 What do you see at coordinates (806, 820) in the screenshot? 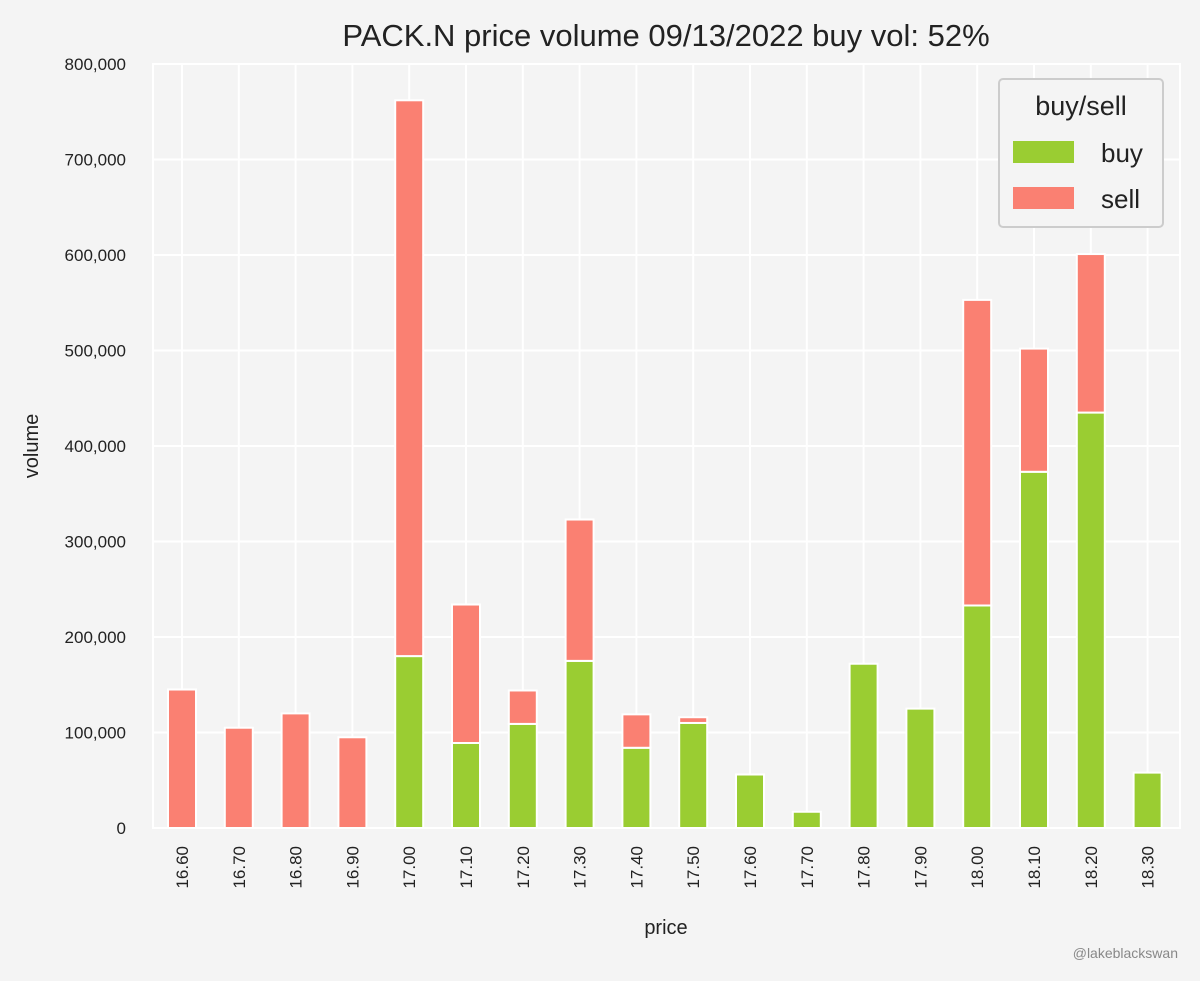
I see `bar-buy-17.70` at bounding box center [806, 820].